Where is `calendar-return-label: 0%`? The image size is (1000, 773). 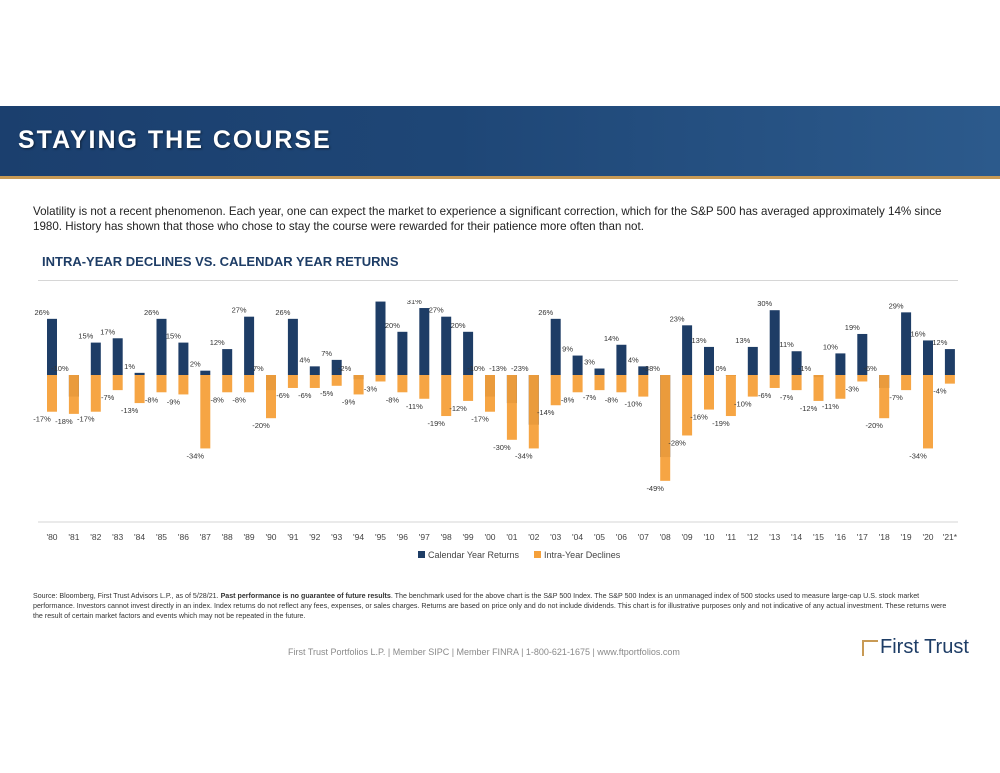 calendar-return-label: 0% is located at coordinates (720, 368).